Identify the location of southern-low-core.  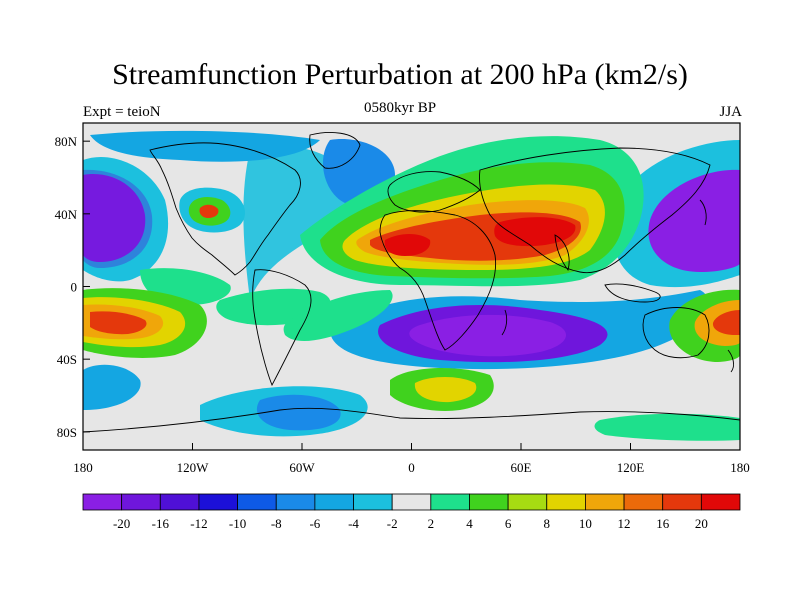
(488, 335).